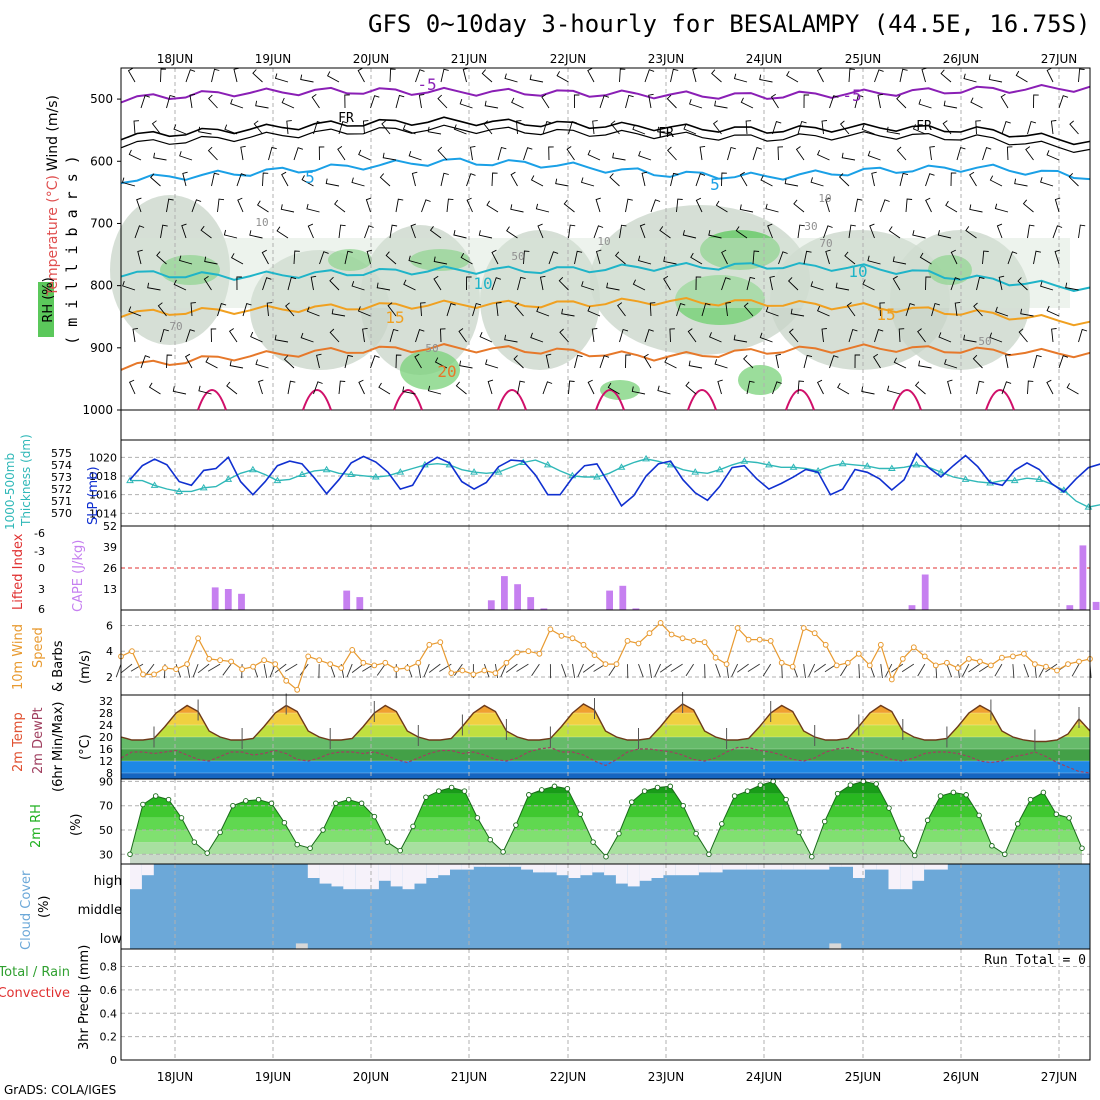 Image resolution: width=1100 pixels, height=1100 pixels. I want to click on day-label-bottom: 18JUN, so click(175, 1077).